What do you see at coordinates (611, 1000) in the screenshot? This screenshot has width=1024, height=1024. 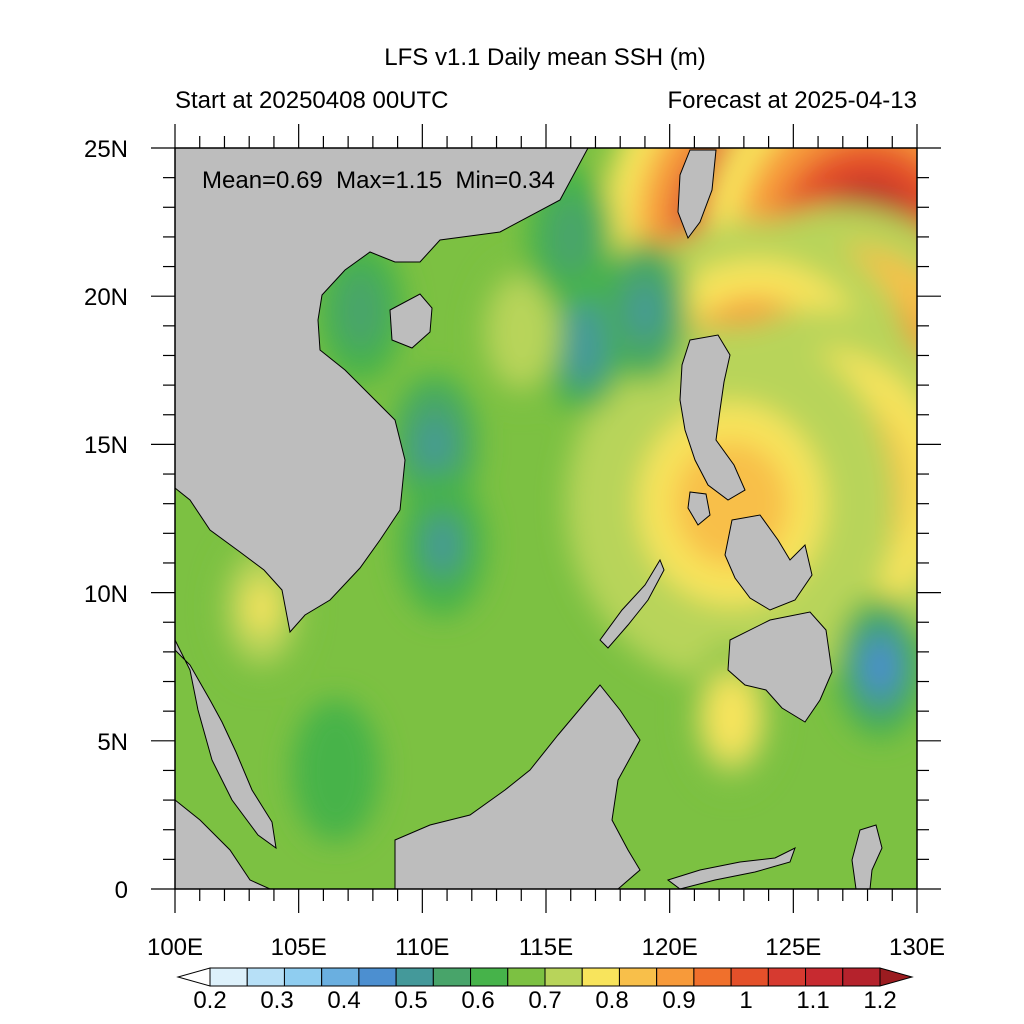 I see `colorbar-label: 0.8` at bounding box center [611, 1000].